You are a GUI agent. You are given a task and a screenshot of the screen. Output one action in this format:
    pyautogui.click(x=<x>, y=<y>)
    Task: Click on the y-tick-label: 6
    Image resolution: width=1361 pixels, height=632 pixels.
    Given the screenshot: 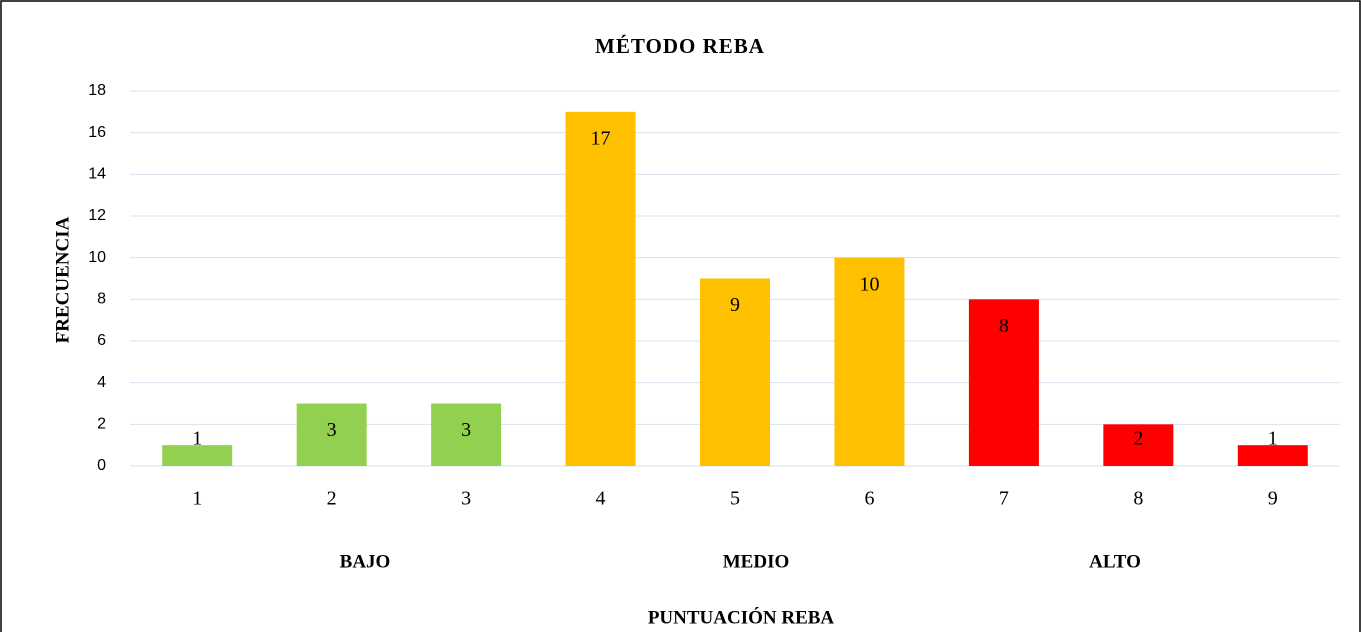 What is the action you would take?
    pyautogui.click(x=101, y=340)
    